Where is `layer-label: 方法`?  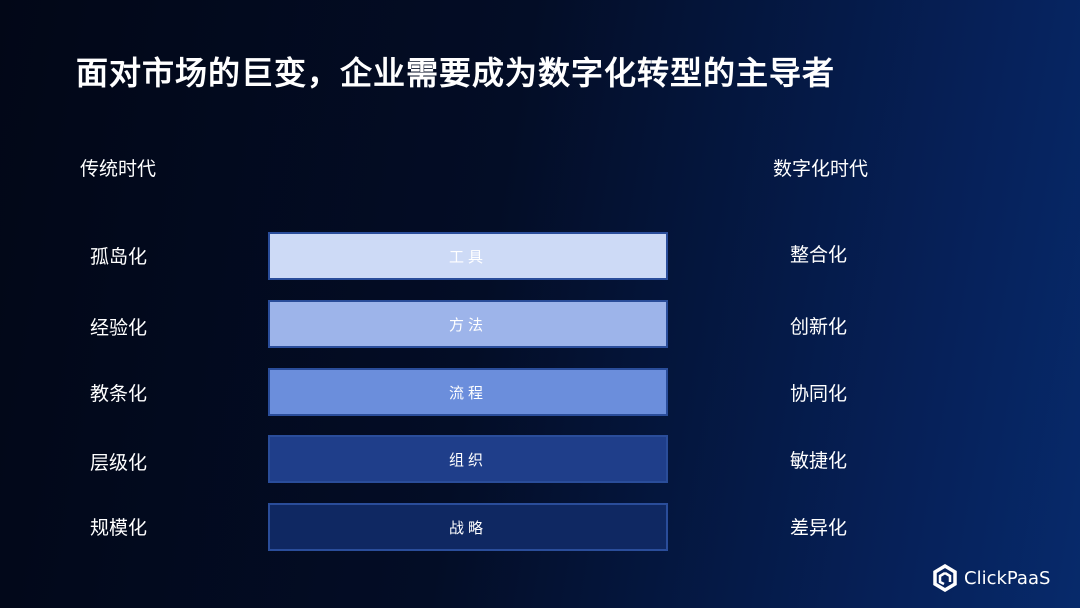 layer-label: 方法 is located at coordinates (467, 324).